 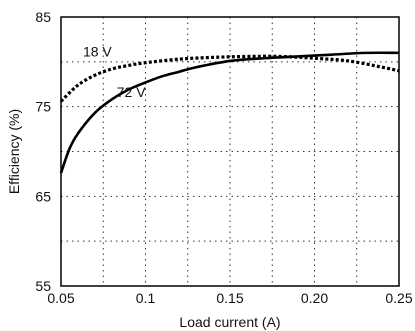 I want to click on x-tick-label: 0.25, so click(x=398, y=298).